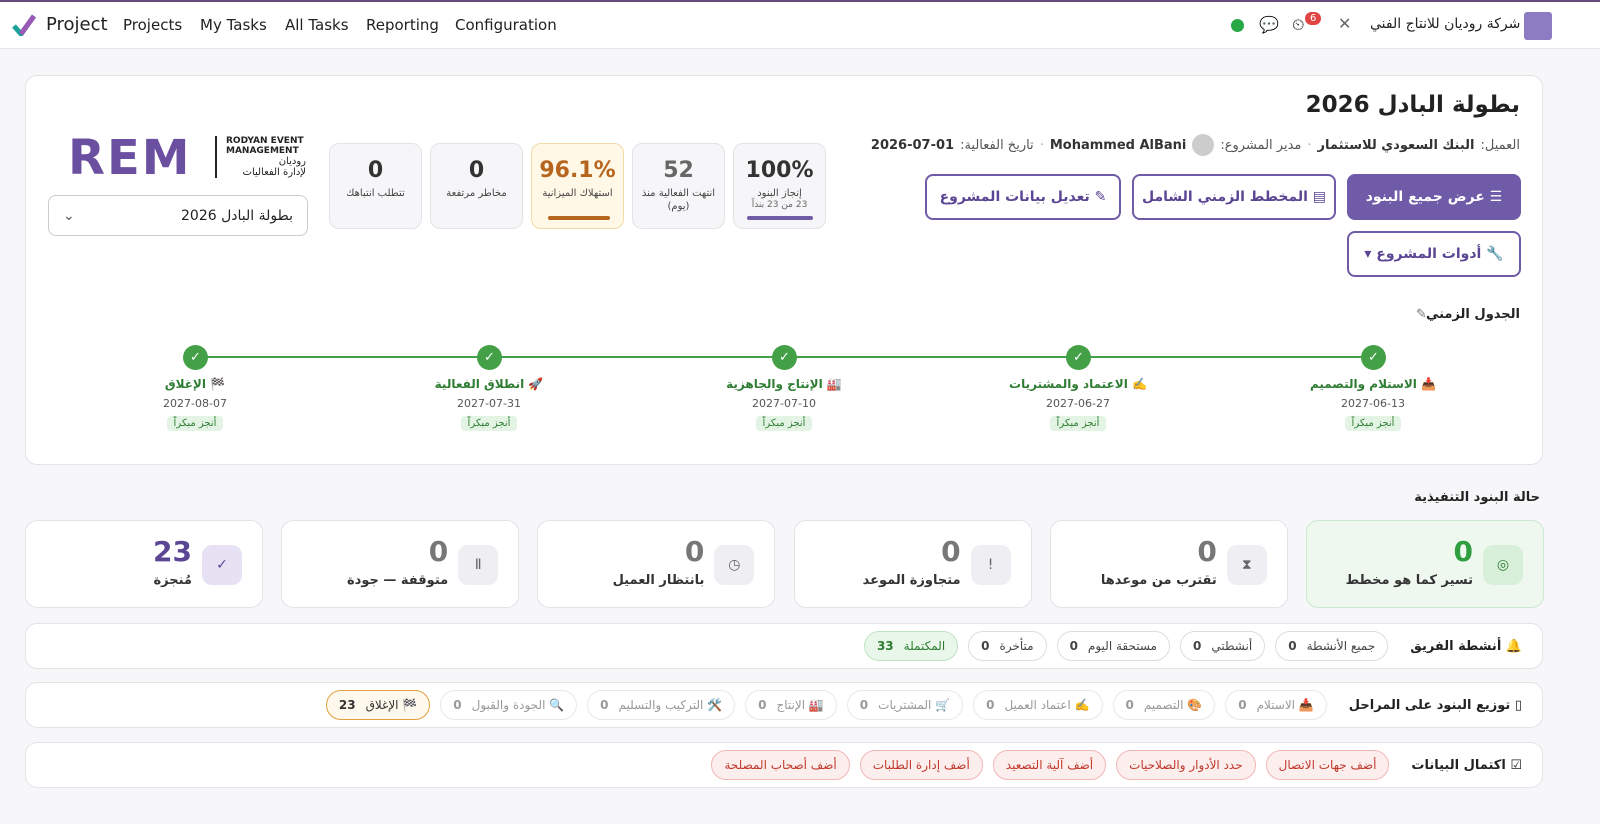 Image resolution: width=1600 pixels, height=824 pixels. What do you see at coordinates (375, 193) in the screenshot?
I see `kpi-label: تتطلب انتباهك` at bounding box center [375, 193].